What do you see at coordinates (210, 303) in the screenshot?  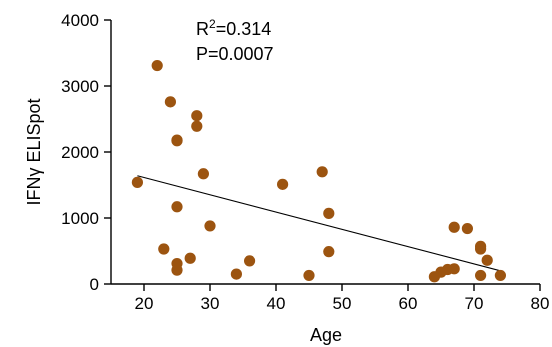 I see `x-tick-label: 30` at bounding box center [210, 303].